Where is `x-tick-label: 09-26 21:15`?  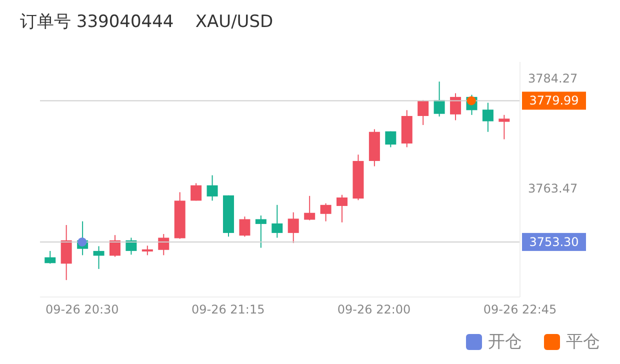
x-tick-label: 09-26 21:15 is located at coordinates (228, 309).